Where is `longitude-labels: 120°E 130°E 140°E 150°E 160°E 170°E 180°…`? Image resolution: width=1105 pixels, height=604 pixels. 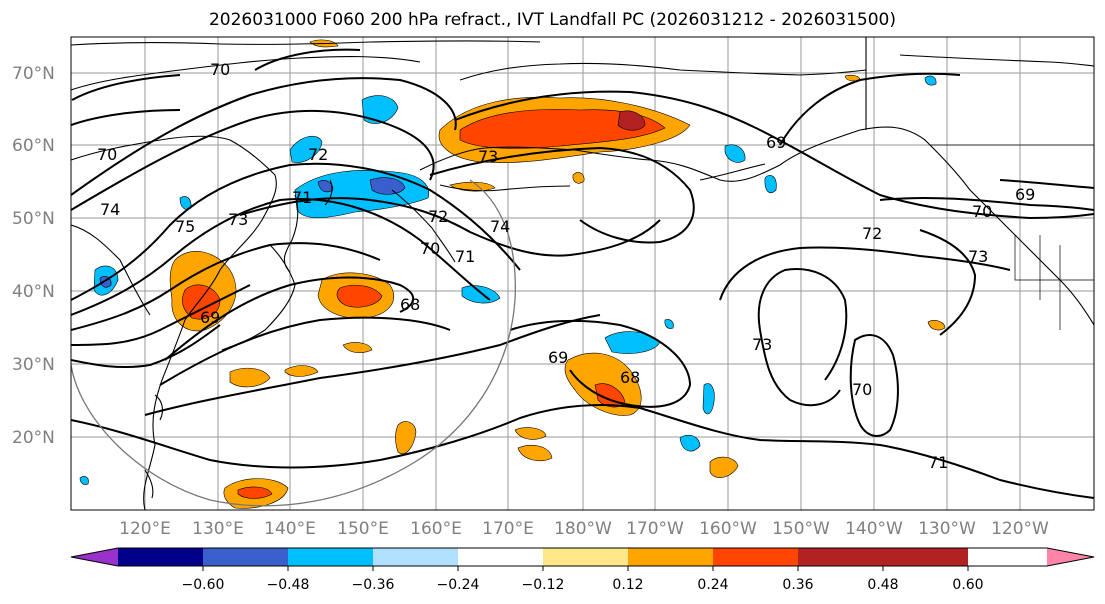
longitude-labels: 120°E 130°E 140°E 150°E 160°E 170°E 180°… is located at coordinates (584, 529).